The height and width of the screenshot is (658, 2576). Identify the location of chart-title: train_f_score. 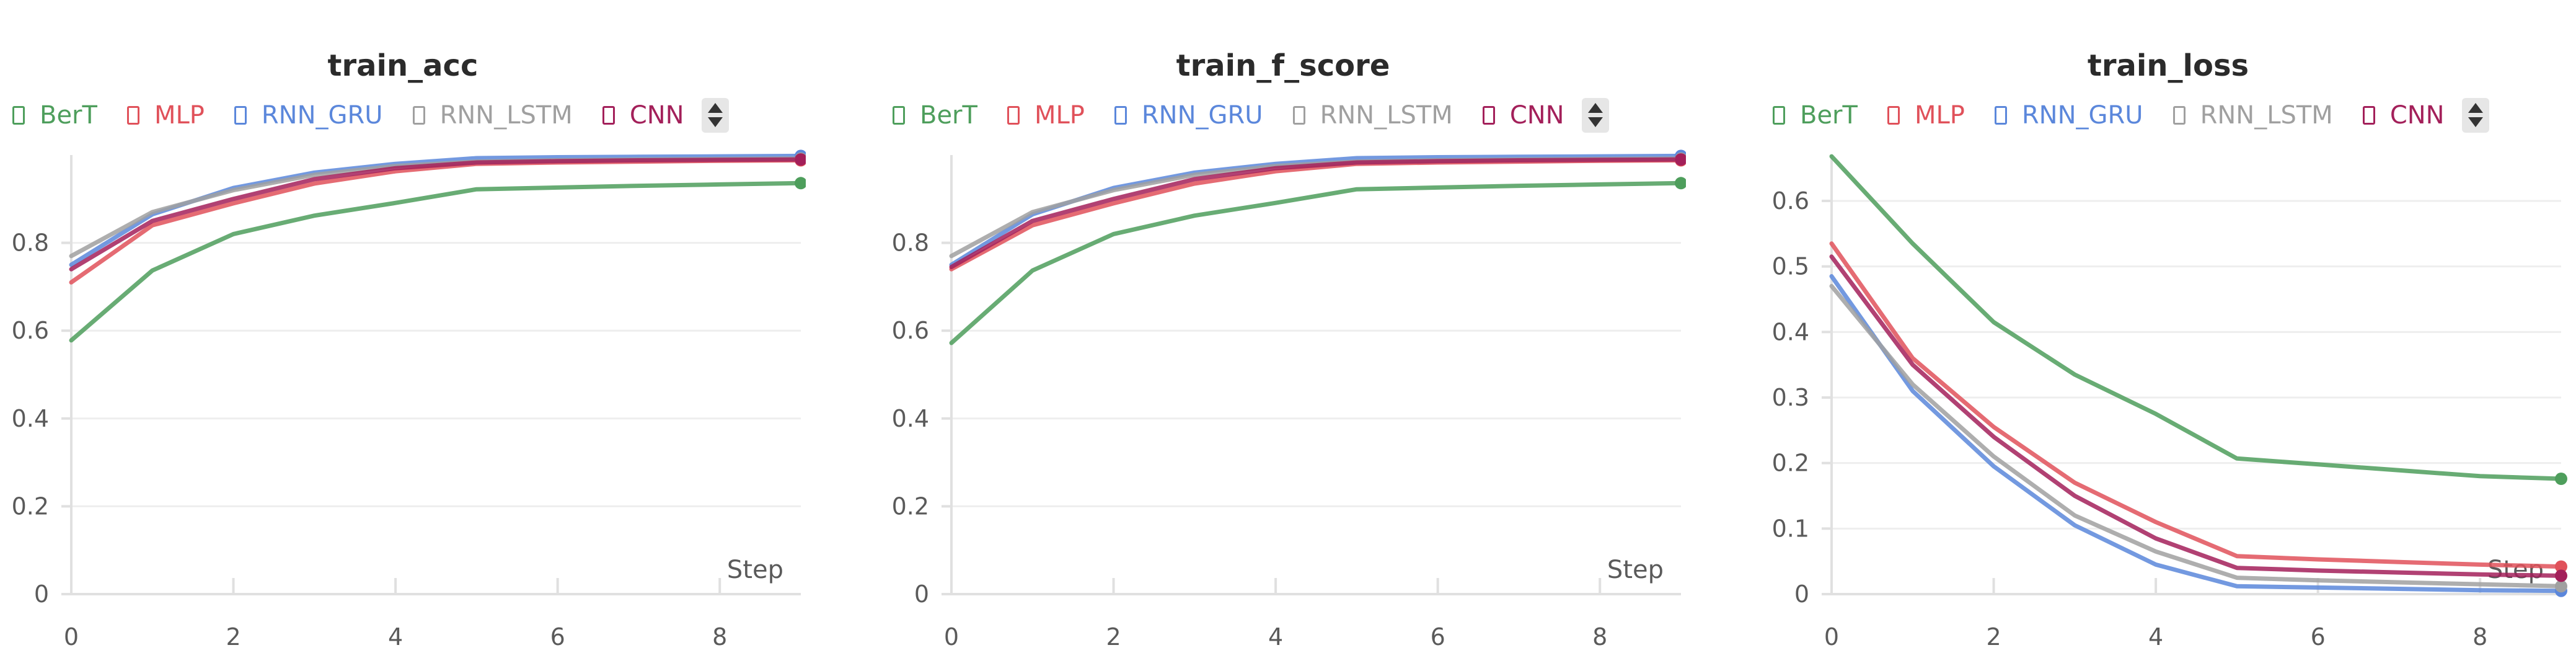
(1283, 65).